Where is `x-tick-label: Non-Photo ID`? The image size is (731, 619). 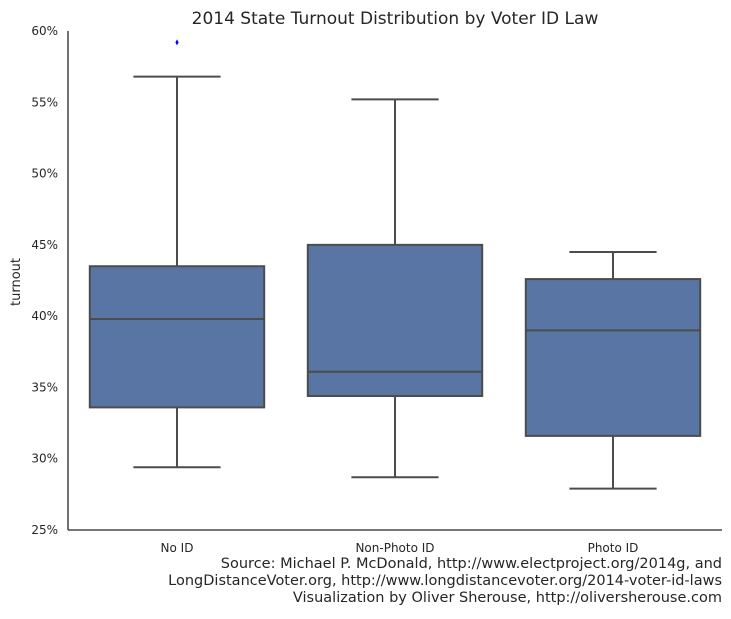
x-tick-label: Non-Photo ID is located at coordinates (394, 548).